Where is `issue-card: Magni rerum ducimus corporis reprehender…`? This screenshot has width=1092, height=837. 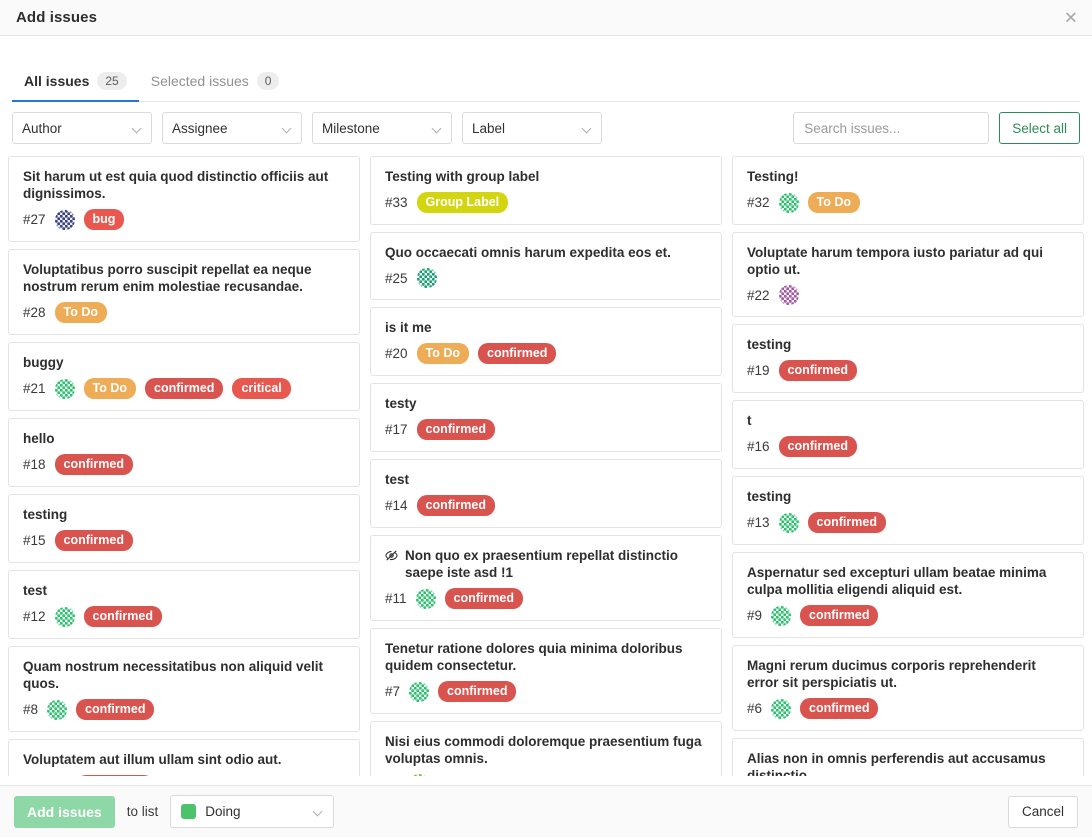 issue-card: Magni rerum ducimus corporis reprehender… is located at coordinates (908, 688).